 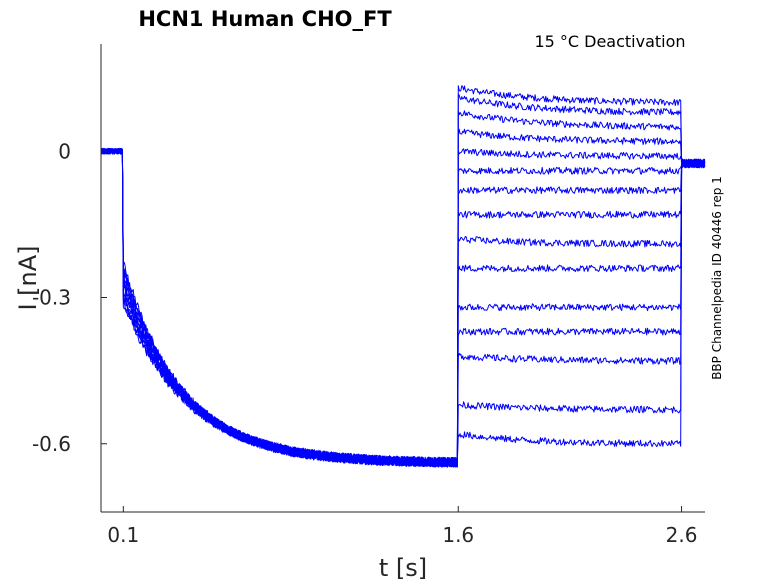 What do you see at coordinates (64, 151) in the screenshot?
I see `y-tick-label: 0` at bounding box center [64, 151].